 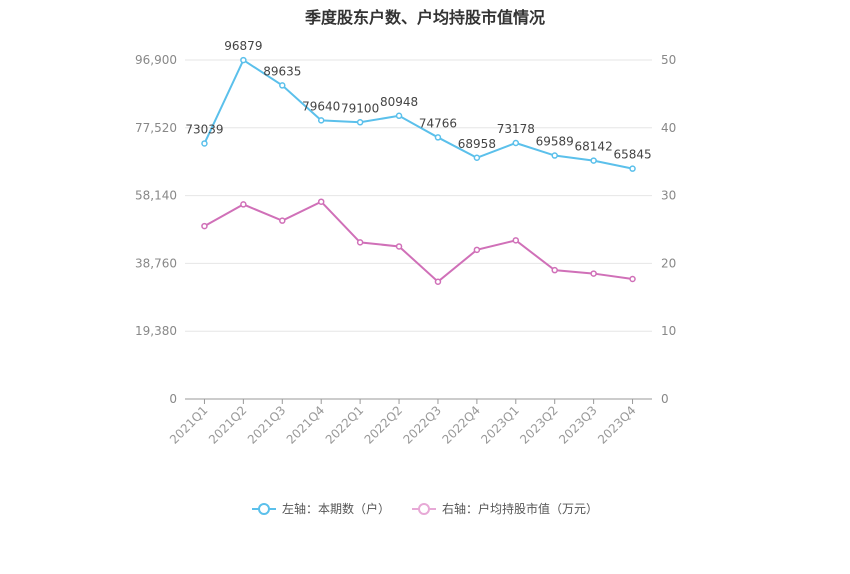 I want to click on left-axis-tick-label: 19,380, so click(x=156, y=331).